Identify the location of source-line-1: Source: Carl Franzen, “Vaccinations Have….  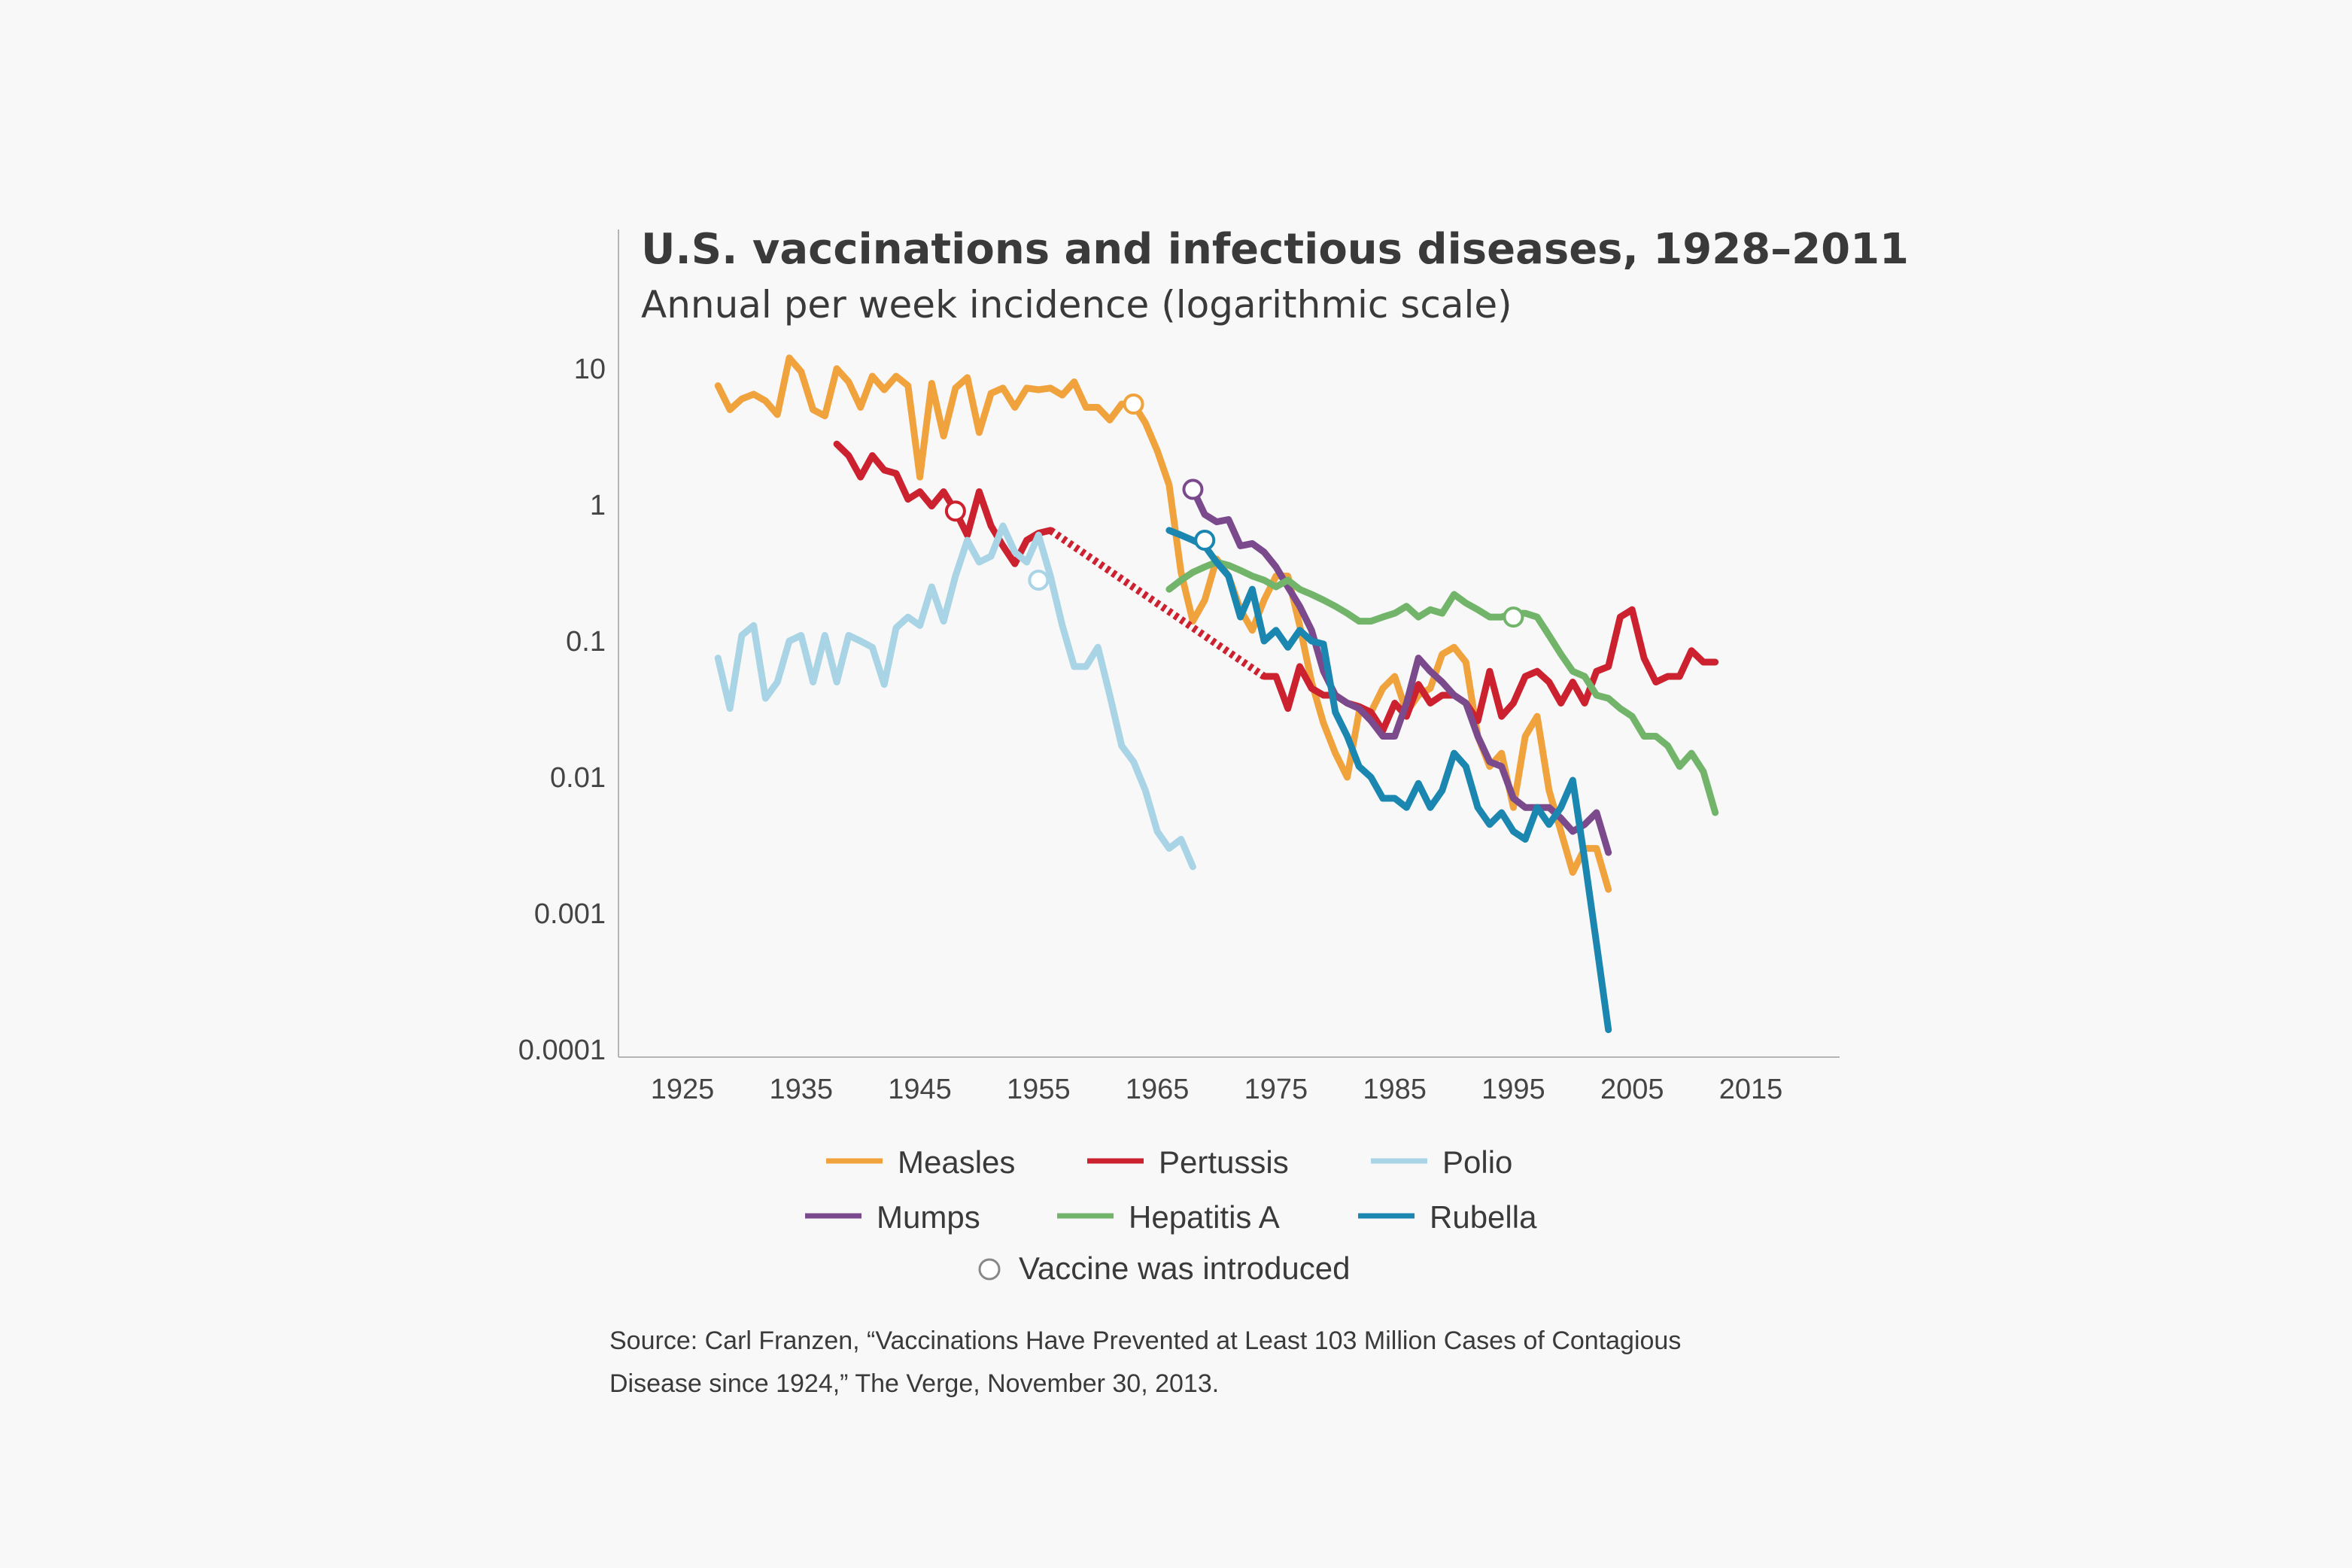
(1145, 1340).